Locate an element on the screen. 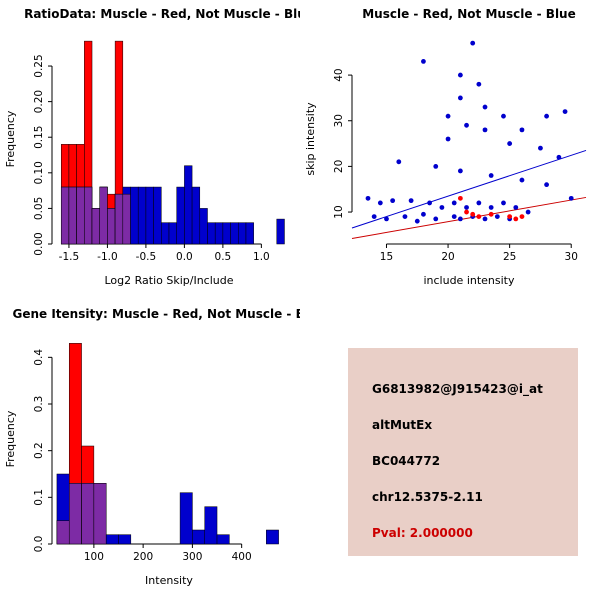 The image size is (600, 600). svg-text:Muscle - Red, Not Muscle - Blu: Muscle - Red, Not Muscle - Blue is located at coordinates (469, 14).